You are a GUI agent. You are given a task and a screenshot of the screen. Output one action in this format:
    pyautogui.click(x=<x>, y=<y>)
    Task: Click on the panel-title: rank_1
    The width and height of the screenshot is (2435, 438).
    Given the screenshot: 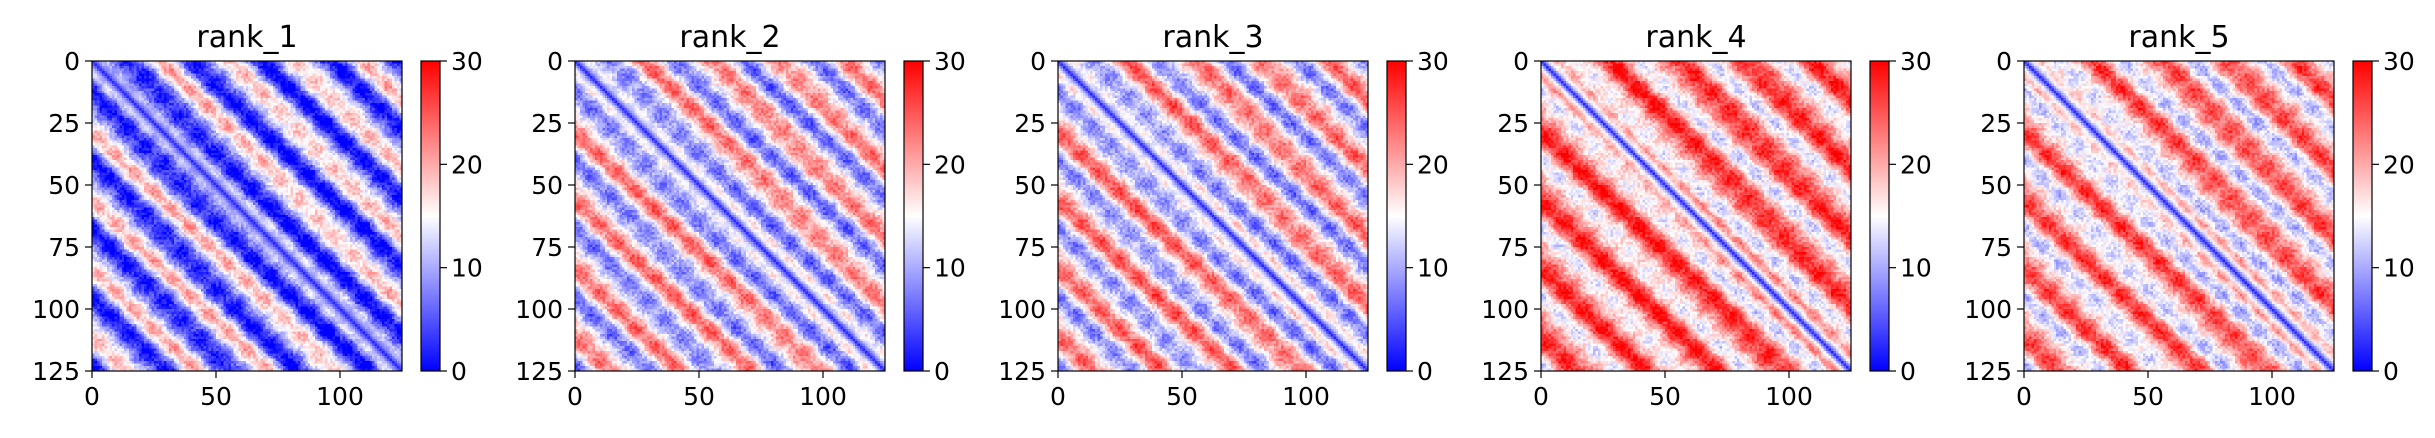 What is the action you would take?
    pyautogui.click(x=246, y=37)
    